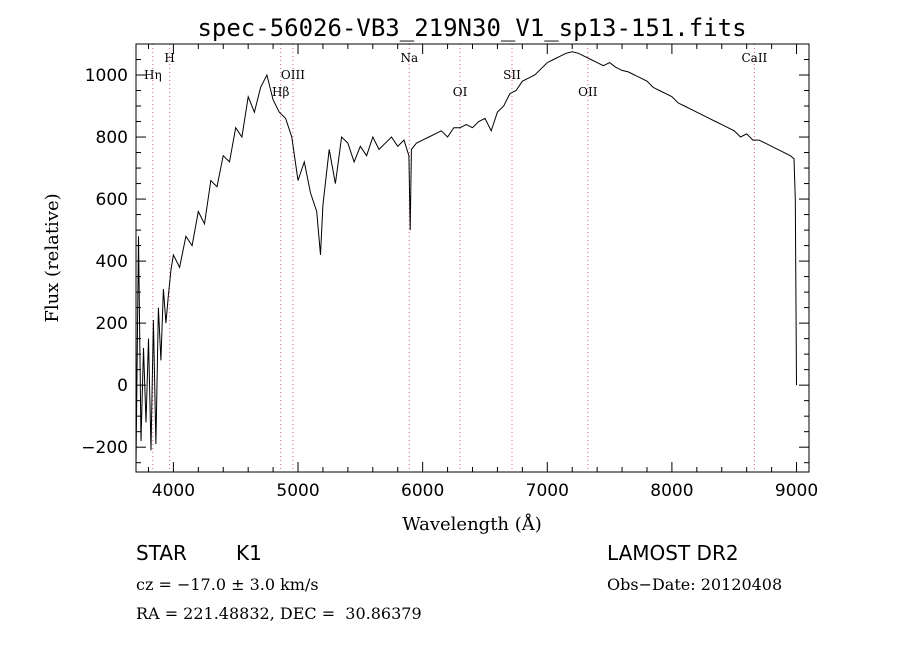 This screenshot has height=650, width=900. Describe the element at coordinates (547, 491) in the screenshot. I see `x-tick-label: 7000` at that location.